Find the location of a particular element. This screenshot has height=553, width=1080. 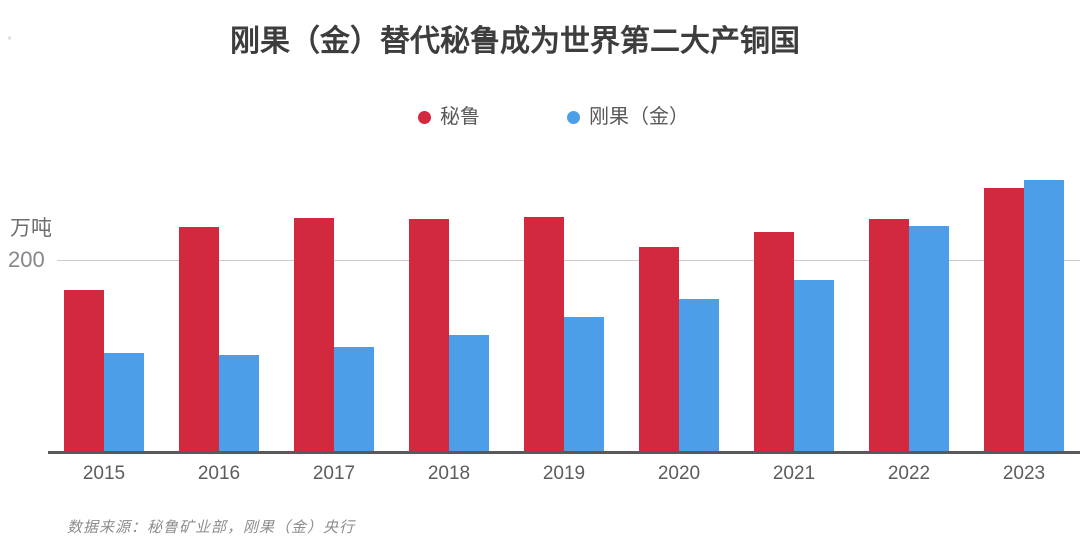

congo-bar-2021 is located at coordinates (814, 366).